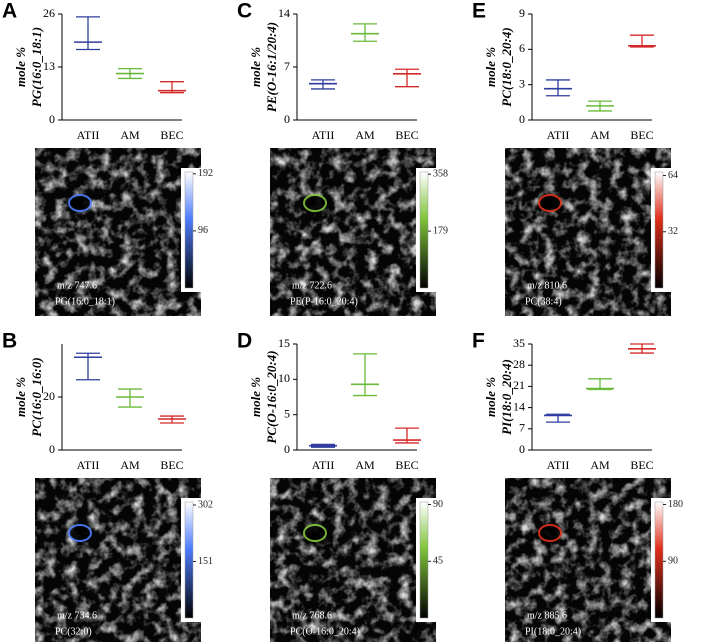 This screenshot has width=706, height=642. I want to click on y-tick-label: 5, so click(287, 413).